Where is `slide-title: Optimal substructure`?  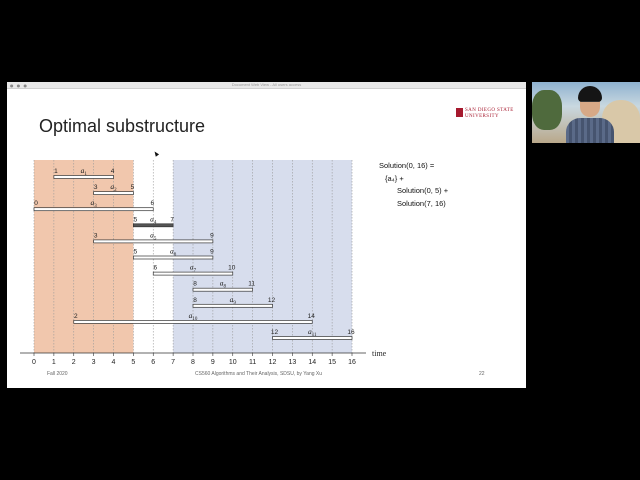
slide-title: Optimal substructure is located at coordinates (122, 126).